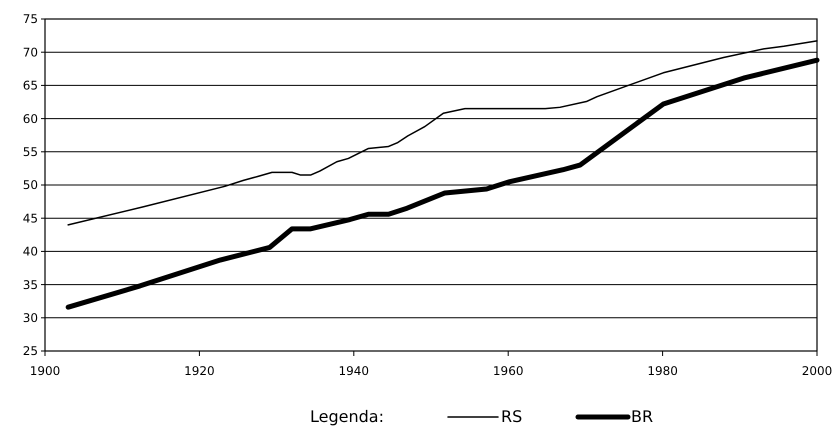 This screenshot has height=442, width=836. I want to click on legend-title: Legenda:, so click(347, 416).